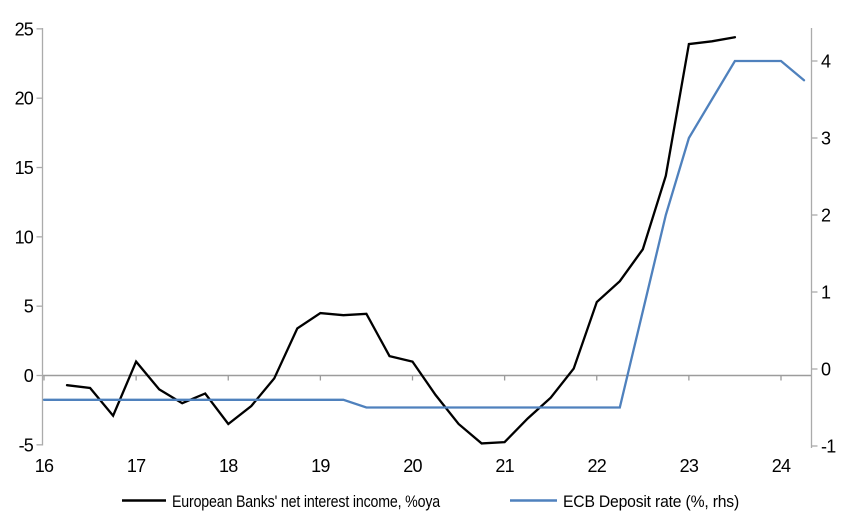 The width and height of the screenshot is (852, 531). Describe the element at coordinates (826, 62) in the screenshot. I see `right-axis-label: 4` at that location.